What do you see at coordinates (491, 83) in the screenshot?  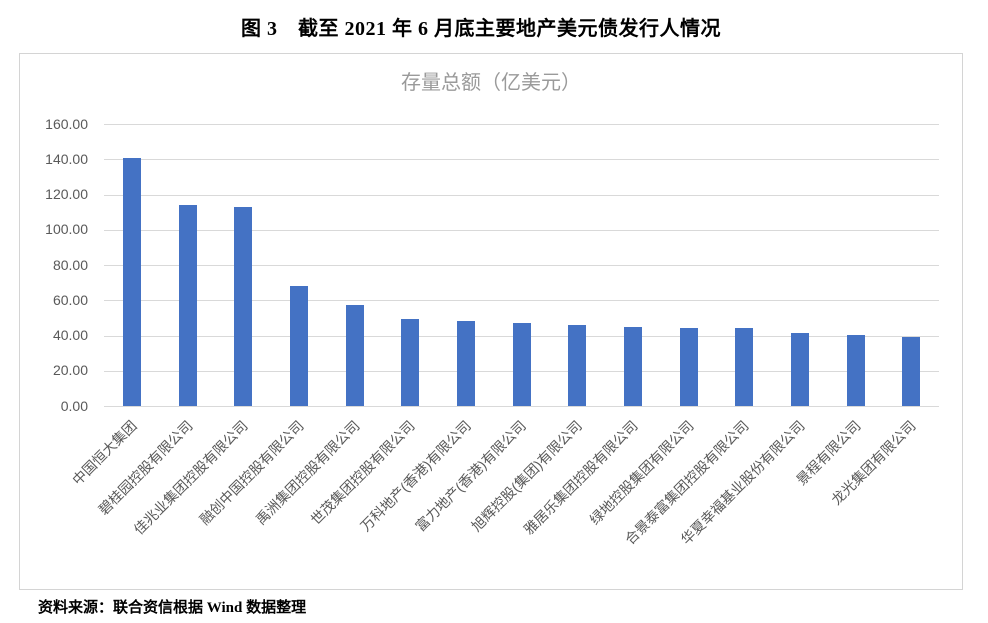 I see `chart-title: 存量总额（亿美元）` at bounding box center [491, 83].